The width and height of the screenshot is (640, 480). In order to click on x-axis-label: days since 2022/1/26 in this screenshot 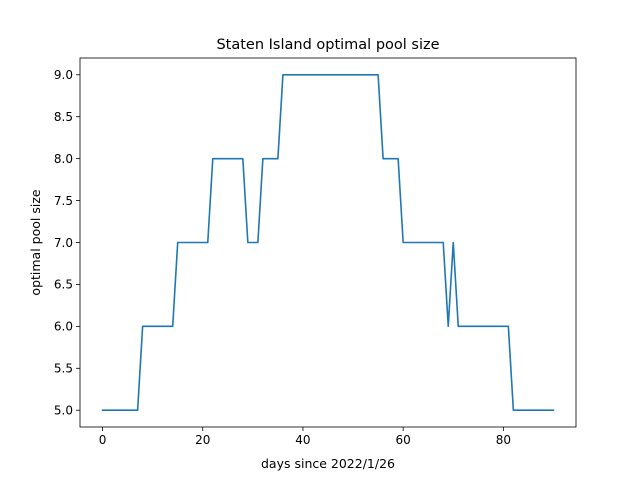, I will do `click(328, 463)`.